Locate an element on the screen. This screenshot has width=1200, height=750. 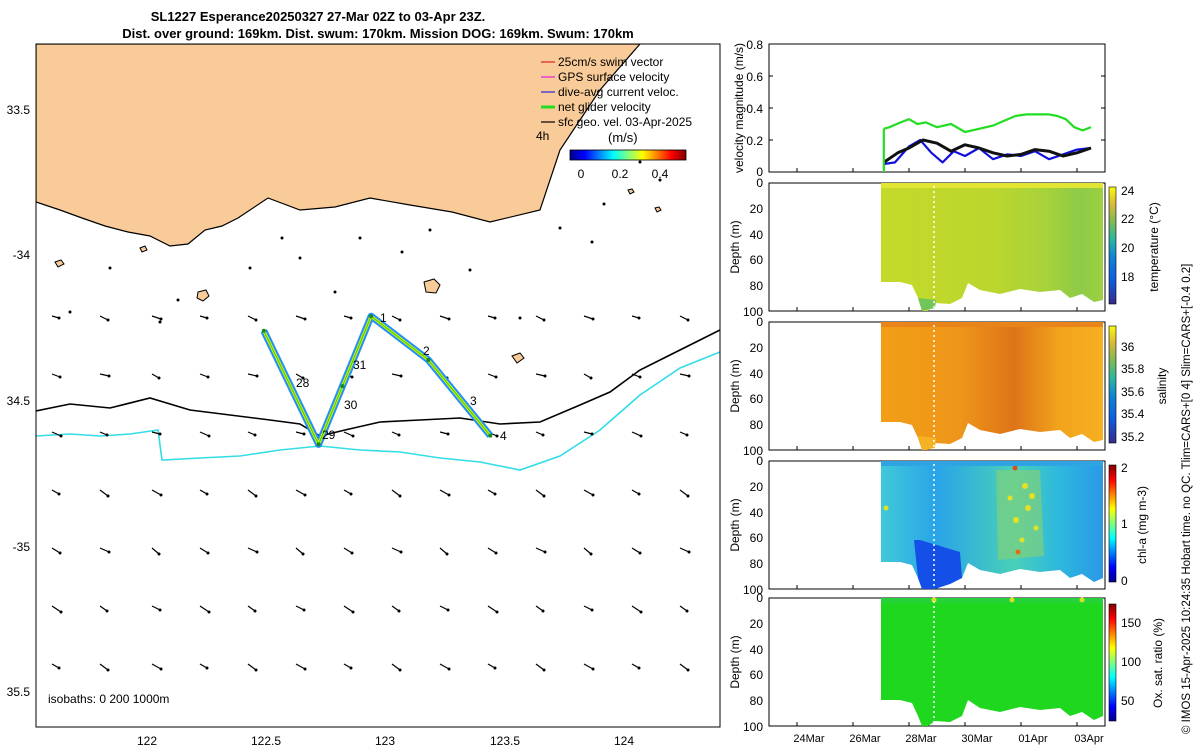
salinity-depth-axis: 0 20 40 60 80 100 Depth (m) is located at coordinates (745, 386).